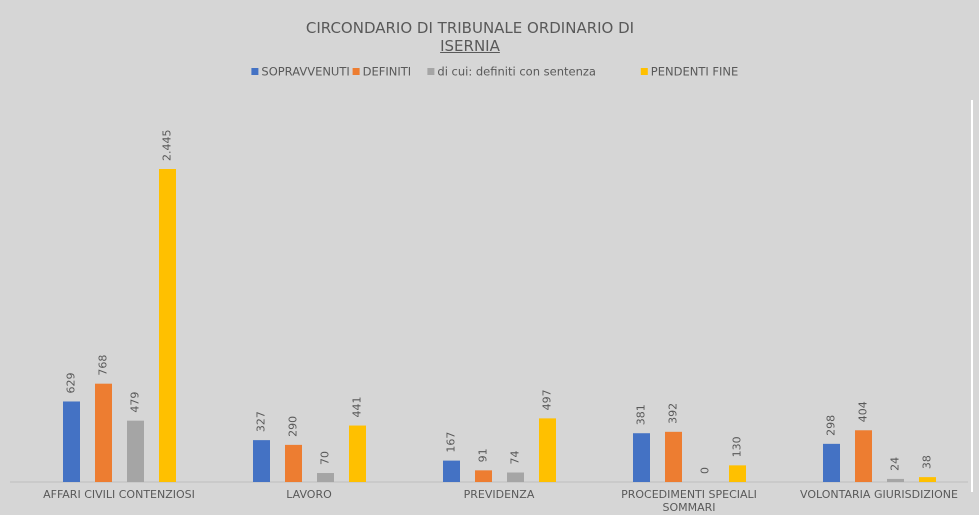 This screenshot has height=515, width=979. What do you see at coordinates (470, 28) in the screenshot?
I see `chart-title: CIRCONDARIO DI TRIBUNALE ORDINARIO DI` at bounding box center [470, 28].